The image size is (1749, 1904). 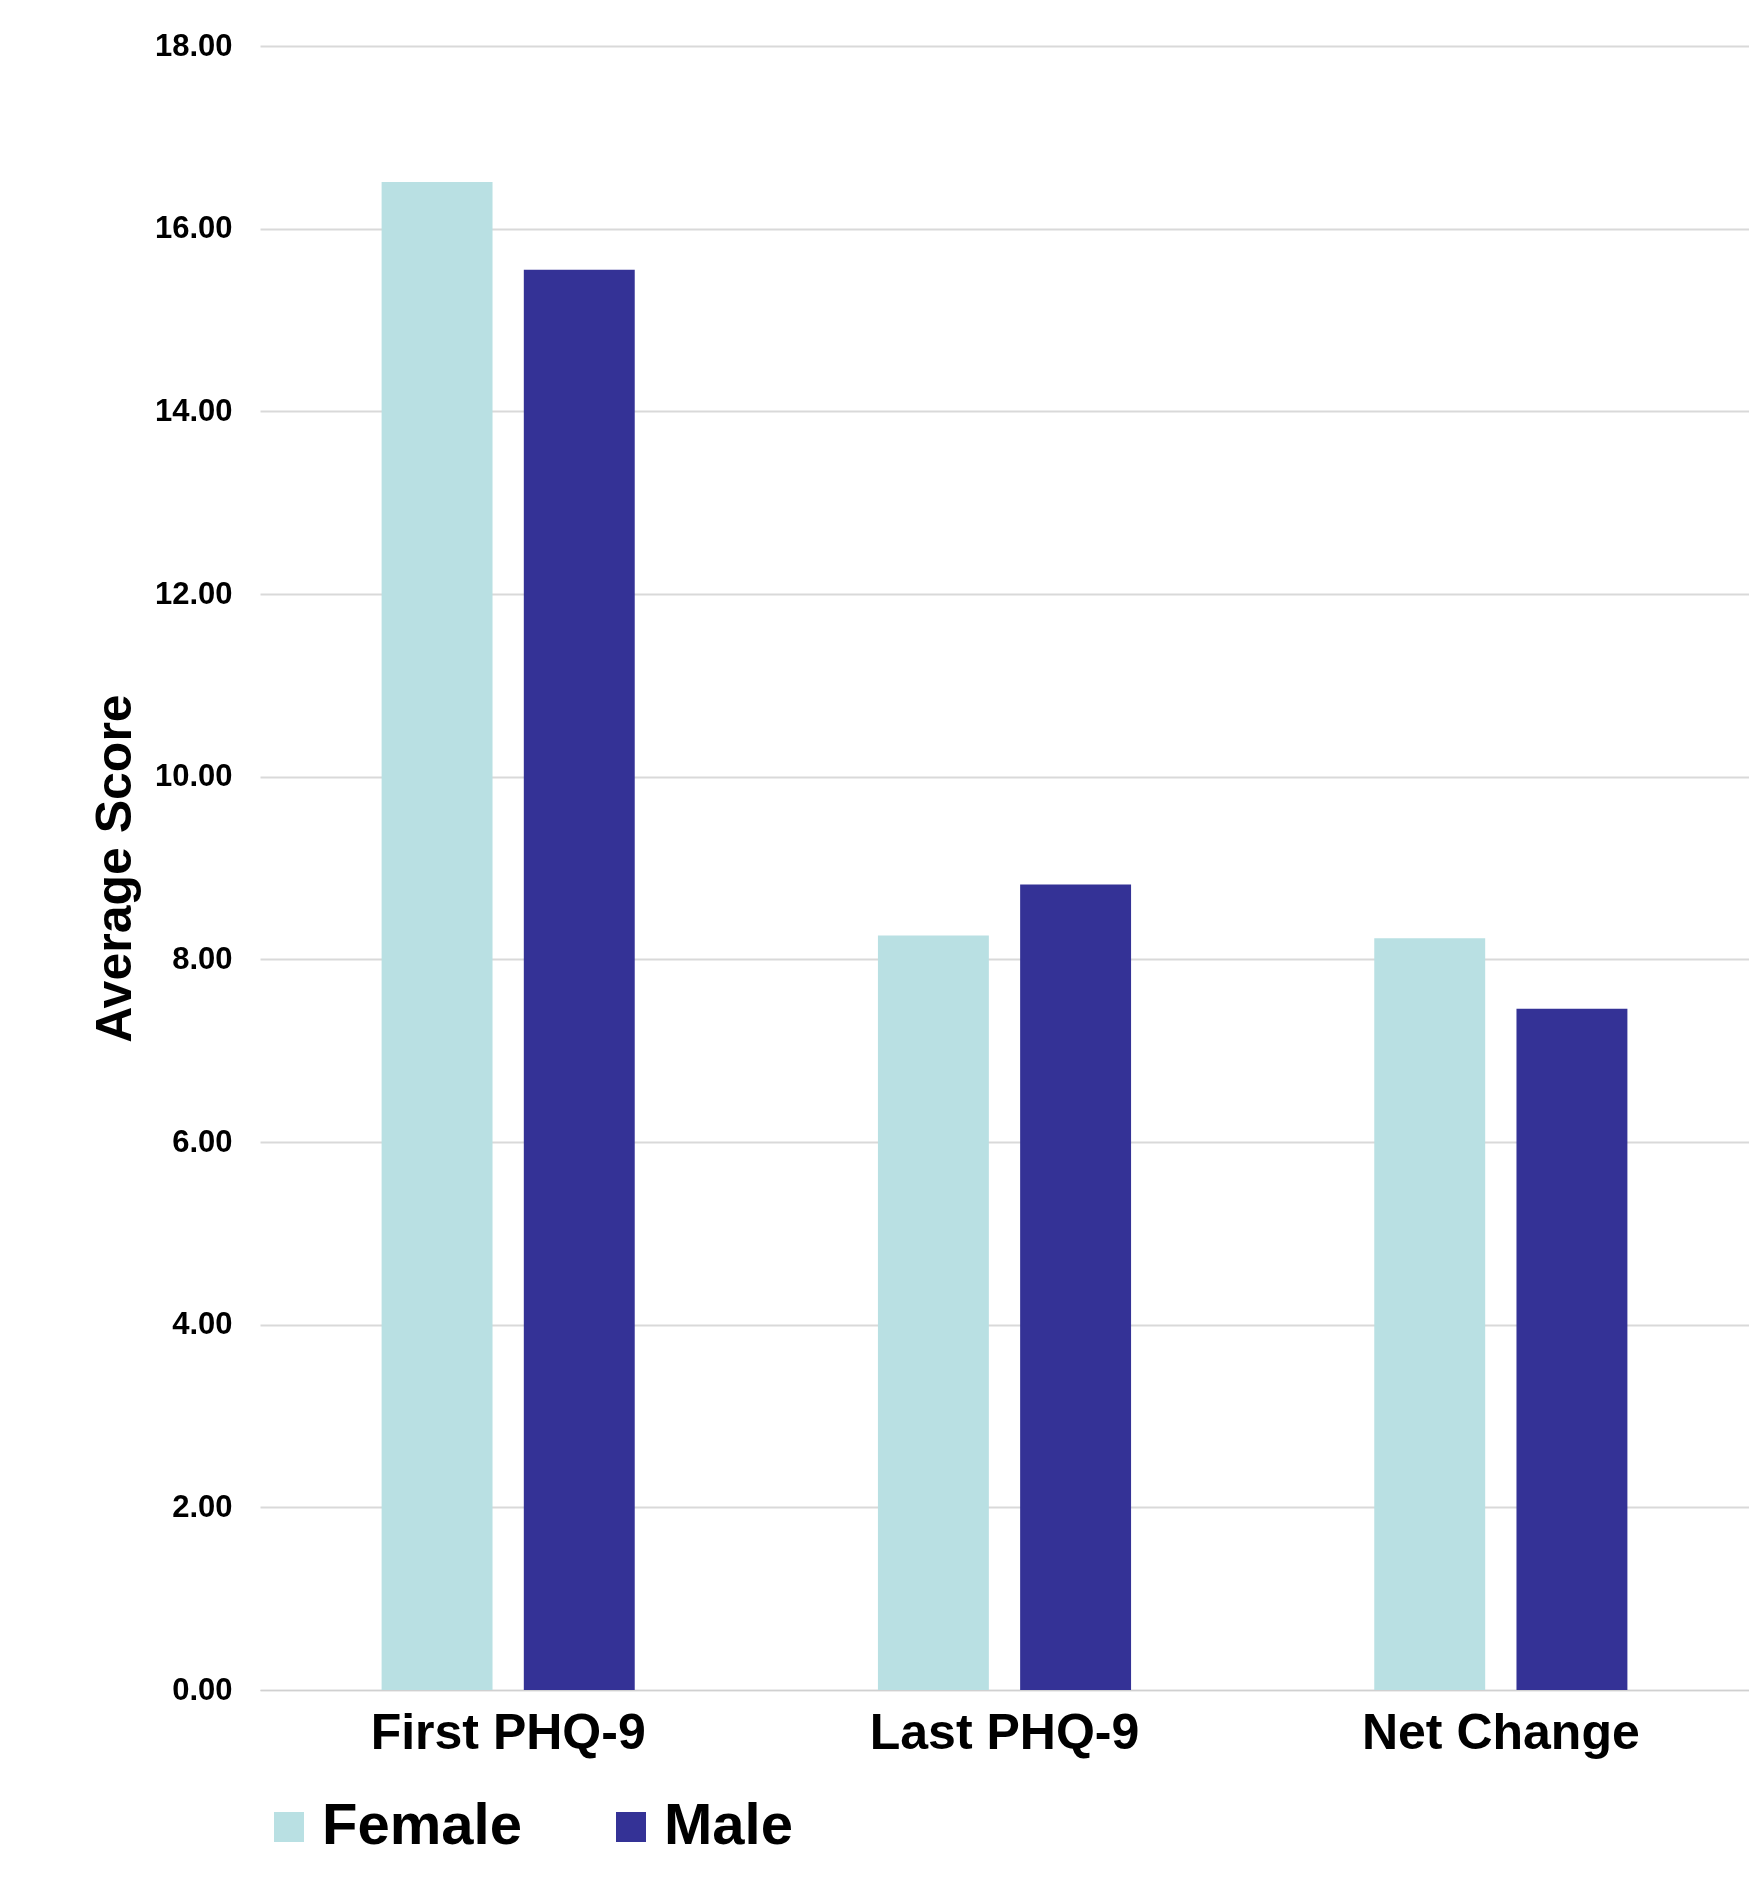 What do you see at coordinates (202, 958) in the screenshot?
I see `y-tick-label: 8.00` at bounding box center [202, 958].